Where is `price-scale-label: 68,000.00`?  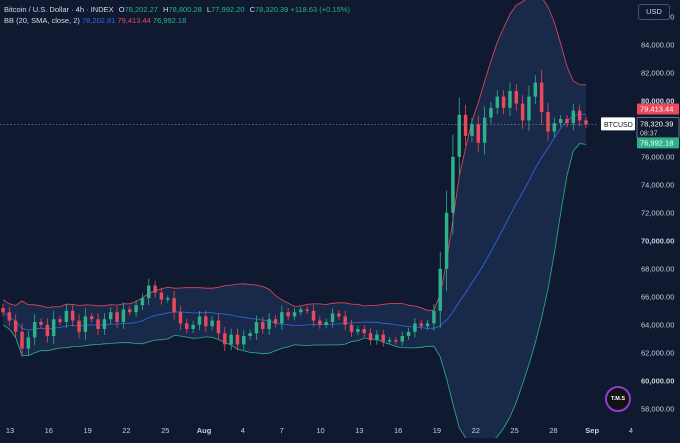 price-scale-label: 68,000.00 is located at coordinates (657, 268).